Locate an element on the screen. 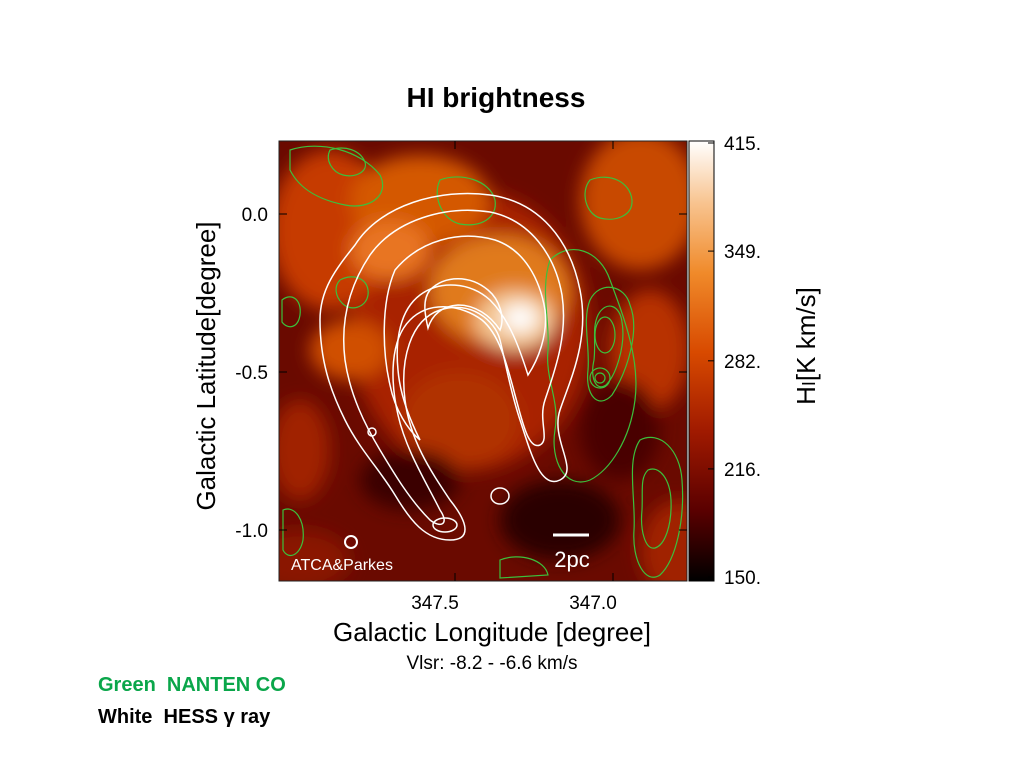 The width and height of the screenshot is (1024, 768). colorbar-tick-label: 150. is located at coordinates (742, 578).